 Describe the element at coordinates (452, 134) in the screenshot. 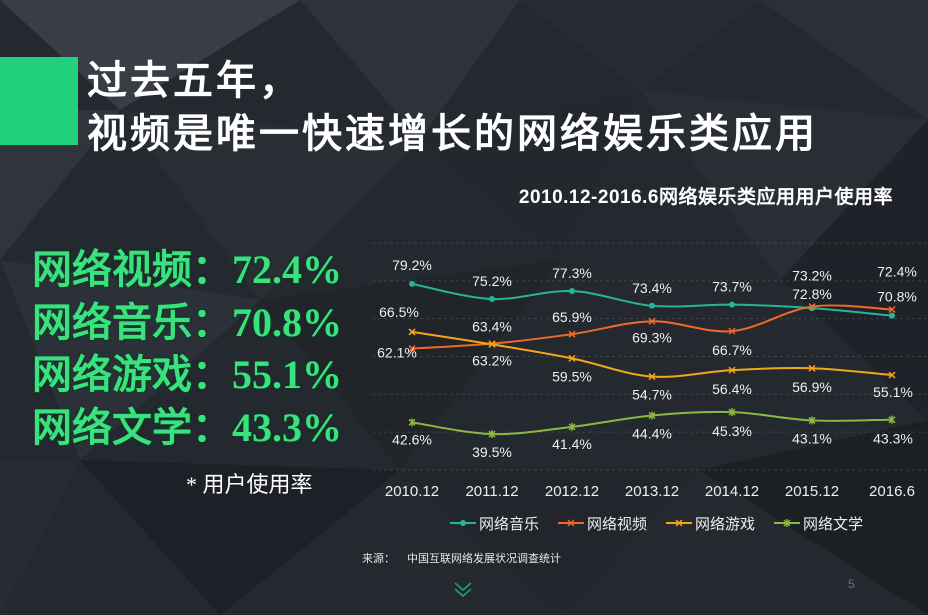

I see `slide-title-line-2: 视频是唯一快速增长的网络娱乐类应用` at that location.